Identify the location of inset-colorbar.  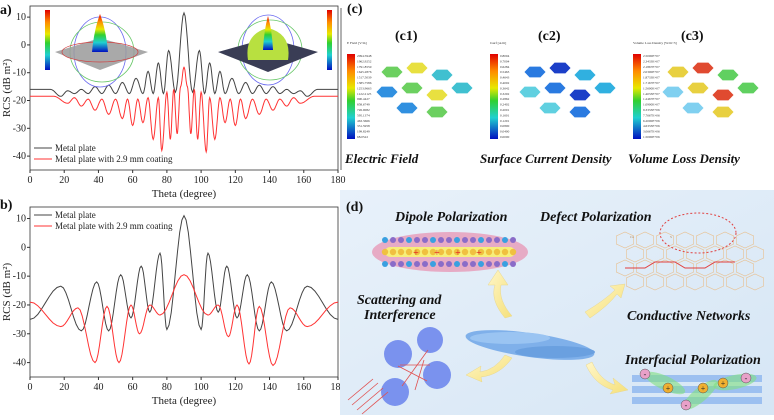
(47, 40).